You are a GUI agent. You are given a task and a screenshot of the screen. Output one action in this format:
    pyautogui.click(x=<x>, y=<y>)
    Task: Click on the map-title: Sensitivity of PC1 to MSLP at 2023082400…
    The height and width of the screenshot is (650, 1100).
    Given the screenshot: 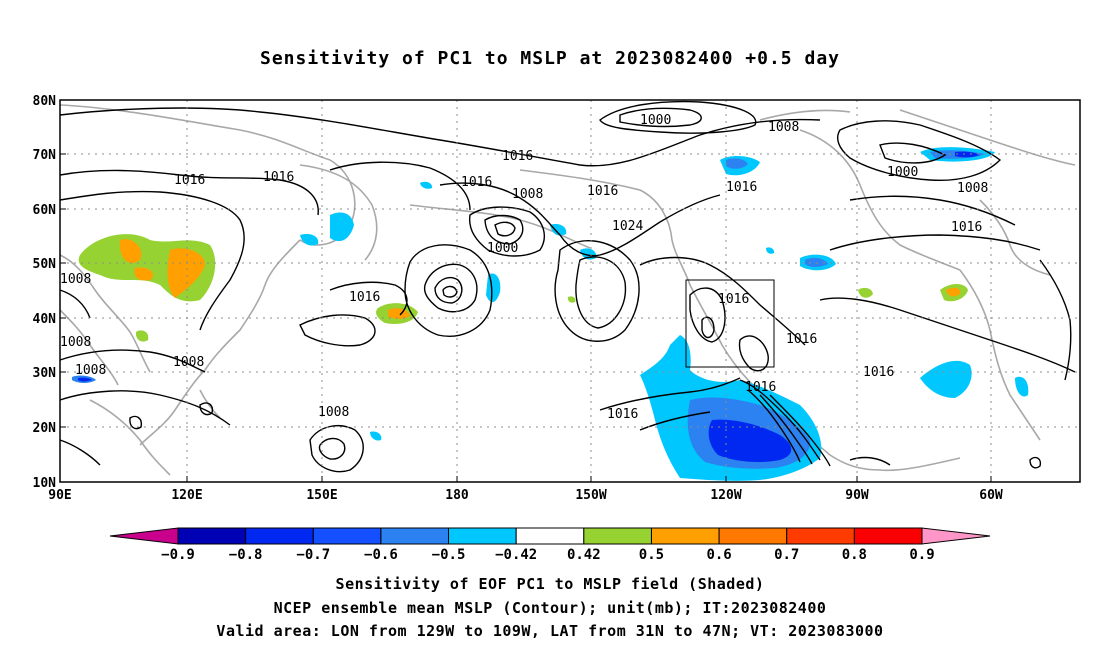 What is the action you would take?
    pyautogui.click(x=549, y=58)
    